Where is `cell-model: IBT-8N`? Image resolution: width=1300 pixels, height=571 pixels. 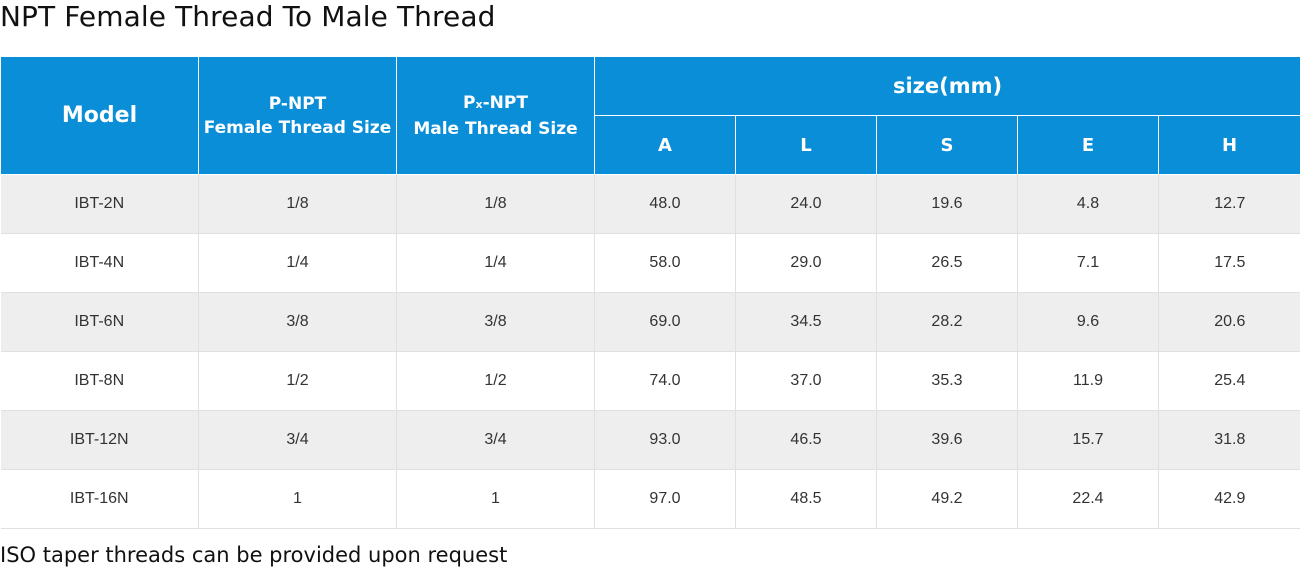
cell-model: IBT-8N is located at coordinates (99, 381).